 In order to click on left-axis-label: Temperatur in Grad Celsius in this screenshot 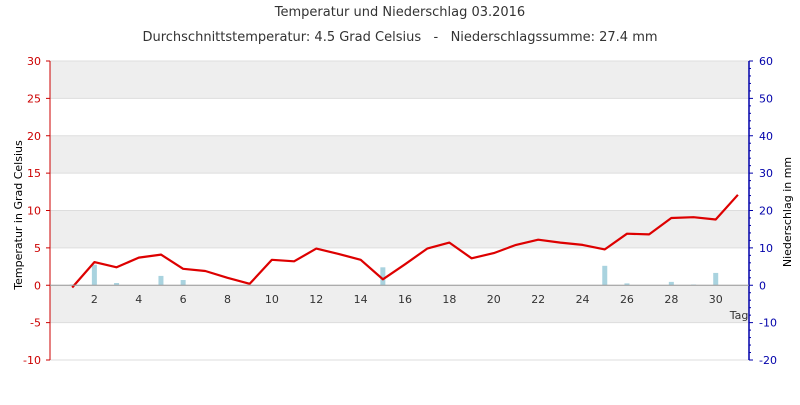, I will do `click(18, 215)`.